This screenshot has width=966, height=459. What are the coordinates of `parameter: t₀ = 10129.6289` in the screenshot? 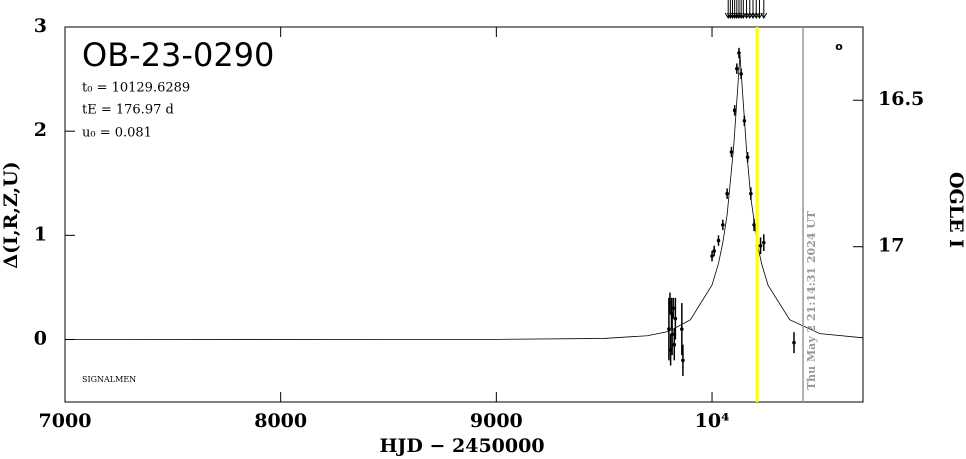 It's located at (136, 88).